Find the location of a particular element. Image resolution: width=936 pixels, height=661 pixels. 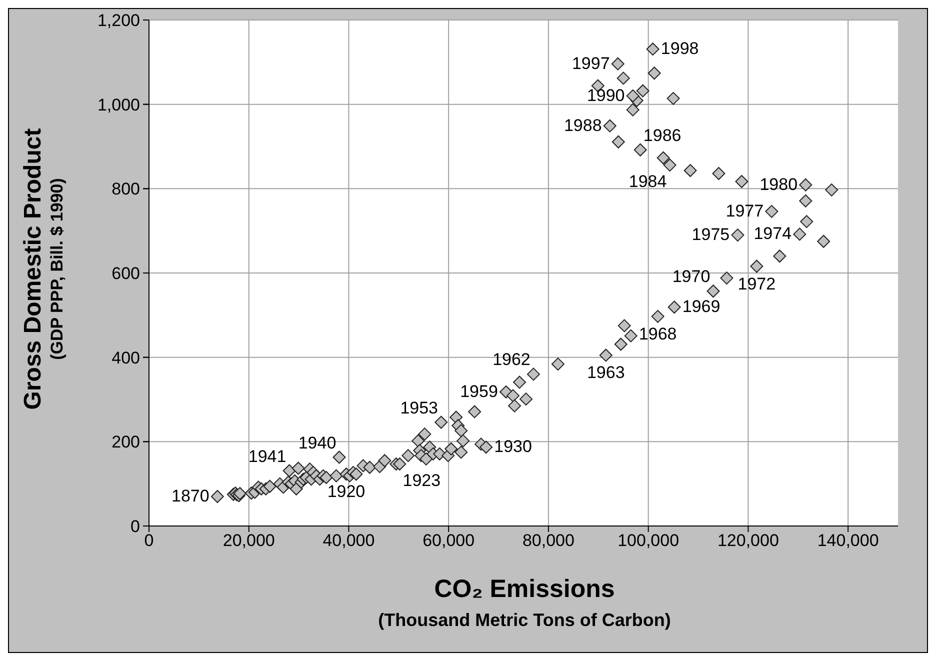

annotation: 1953 is located at coordinates (419, 408).